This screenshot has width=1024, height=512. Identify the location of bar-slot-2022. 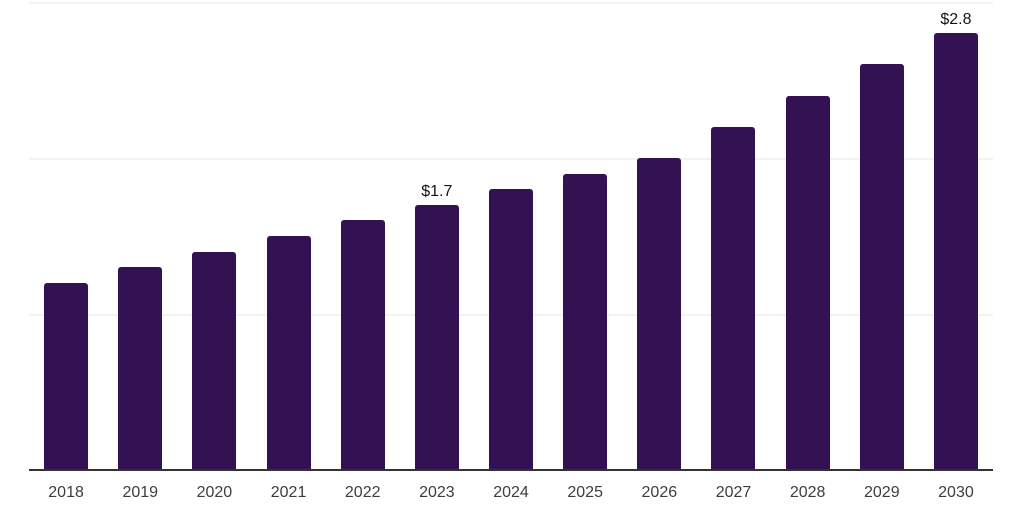
(363, 236).